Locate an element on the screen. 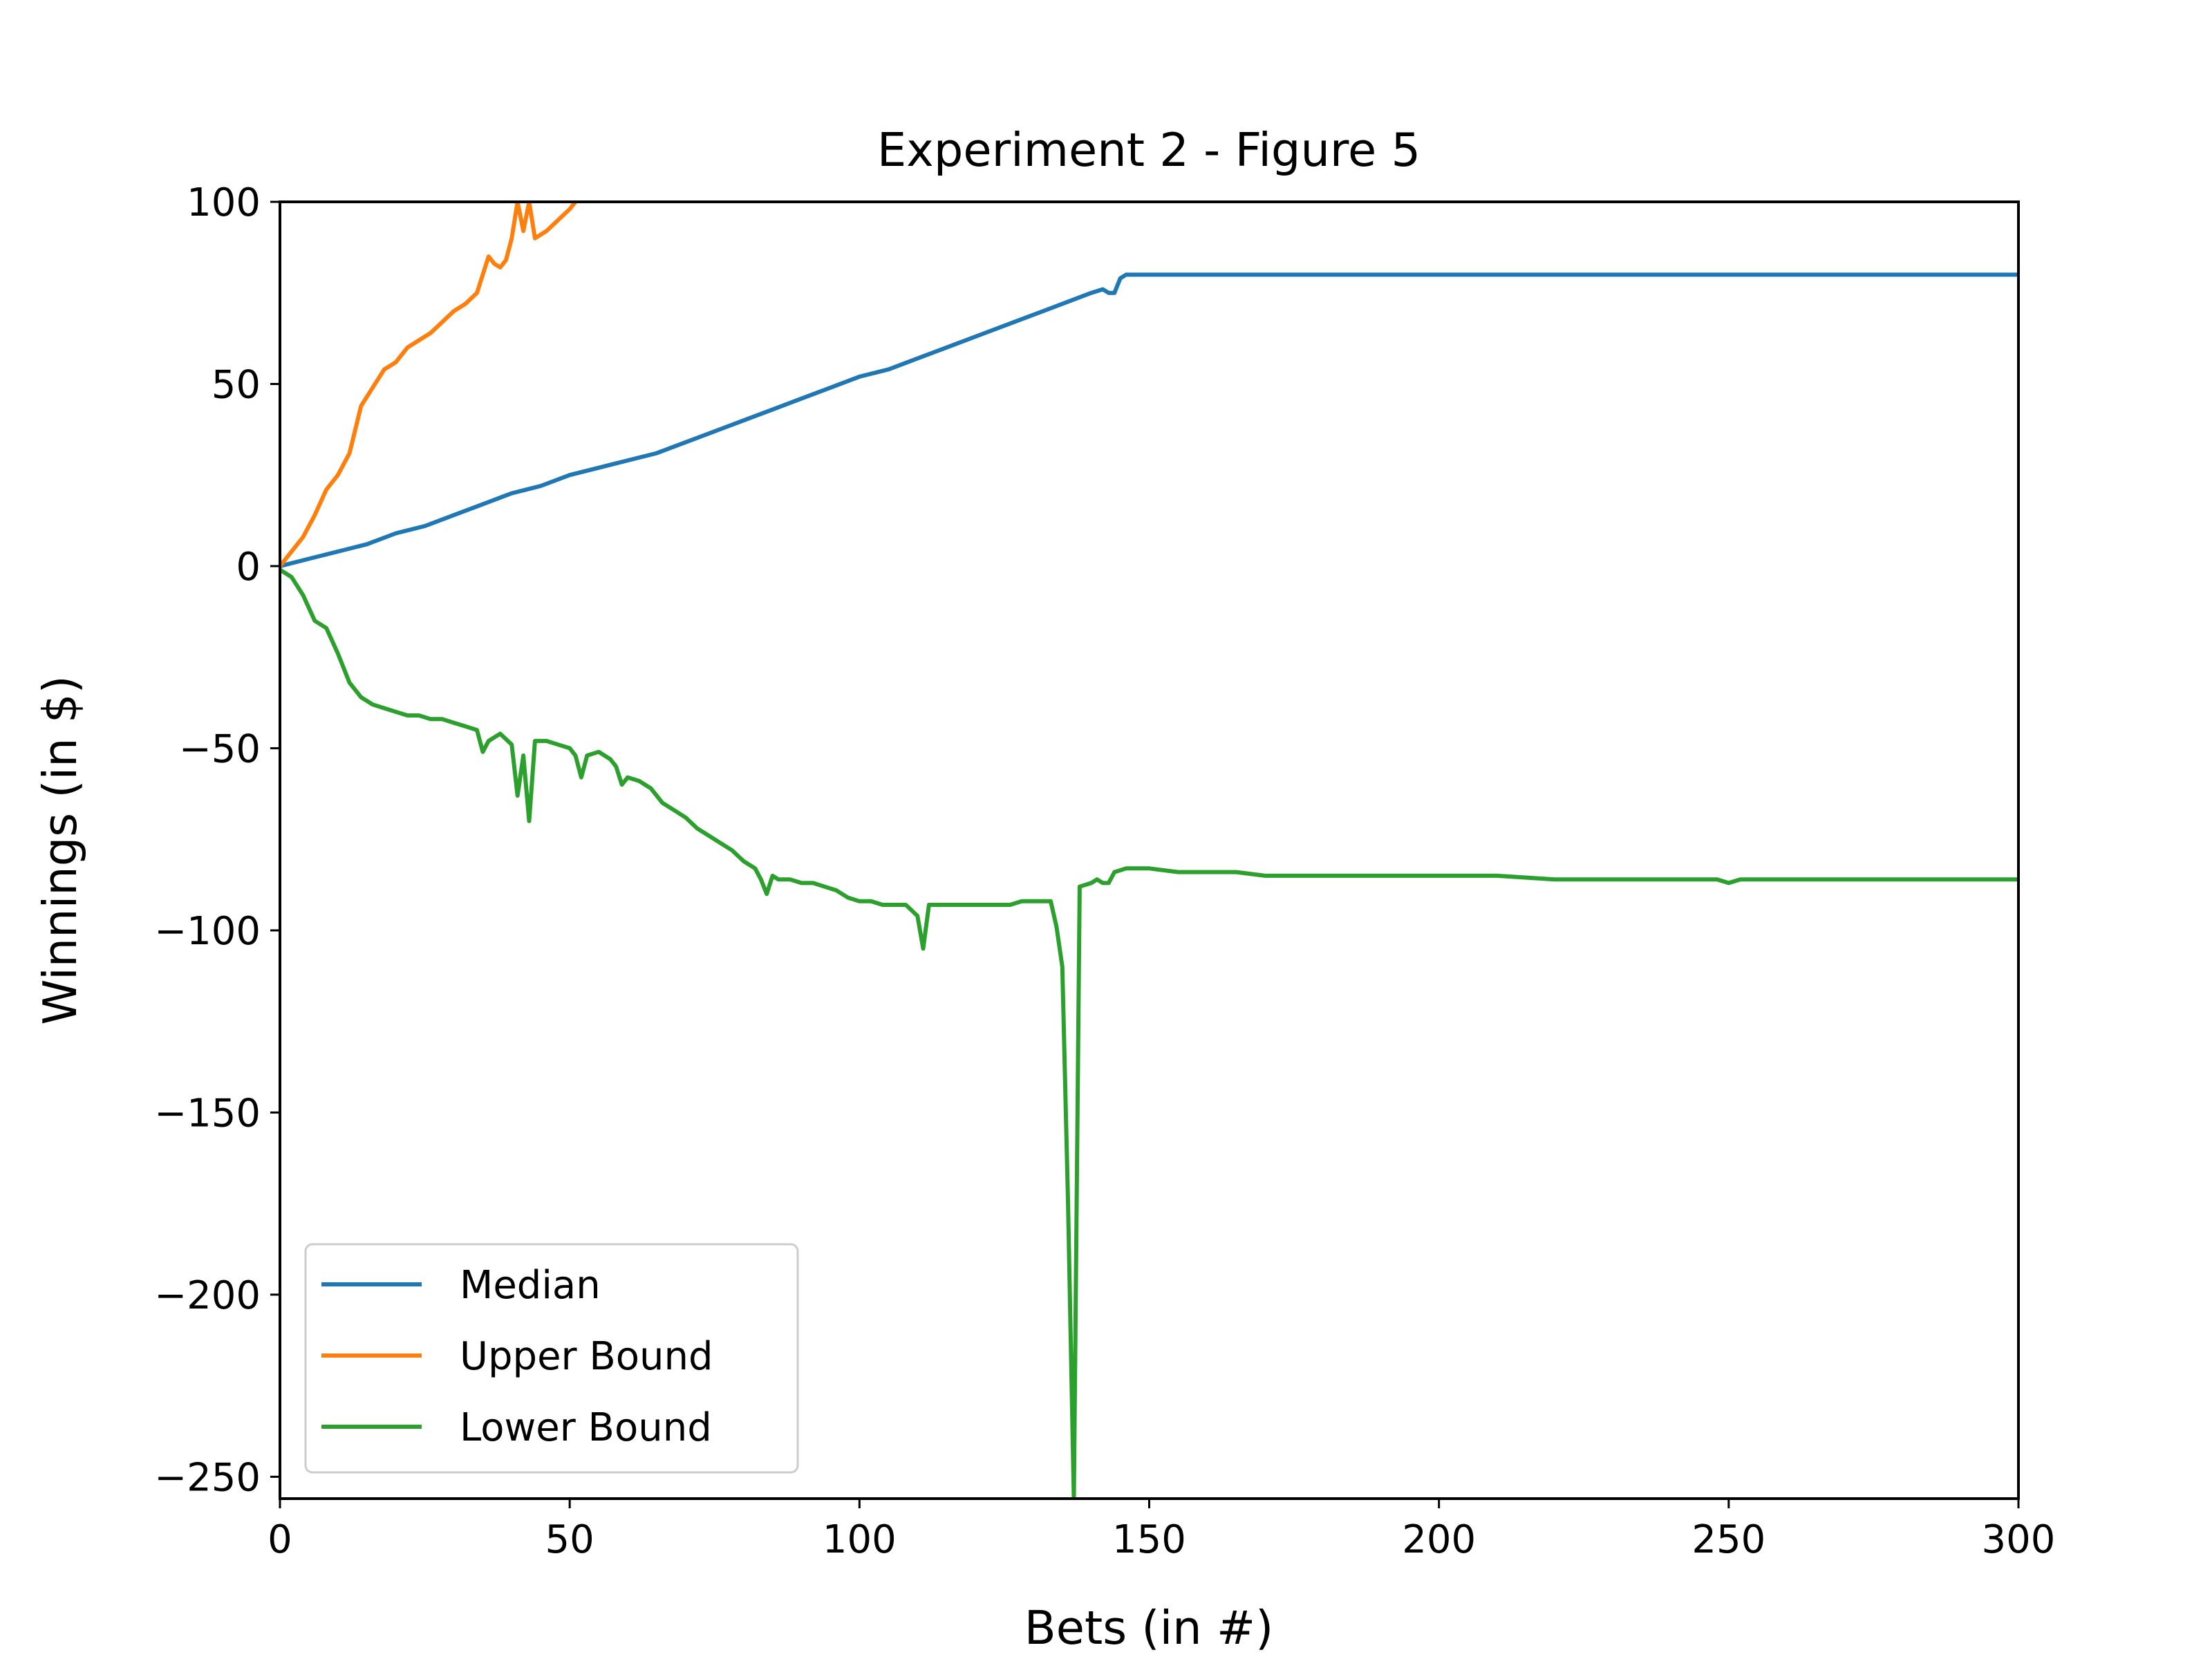 This screenshot has height=1659, width=2212. x-tick-label: 100 is located at coordinates (860, 1540).